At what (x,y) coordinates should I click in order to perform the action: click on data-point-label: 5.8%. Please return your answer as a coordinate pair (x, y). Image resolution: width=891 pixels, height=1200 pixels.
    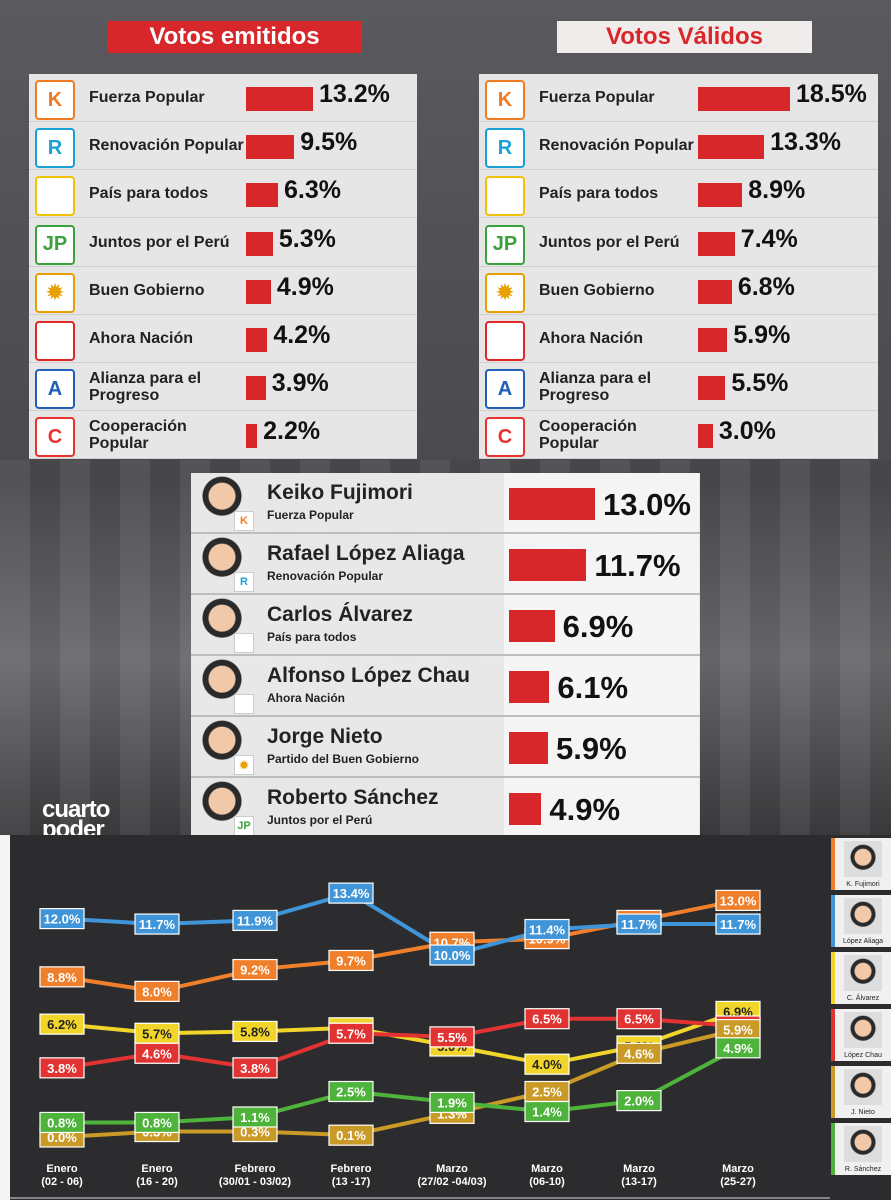
    Looking at the image, I should click on (255, 1031).